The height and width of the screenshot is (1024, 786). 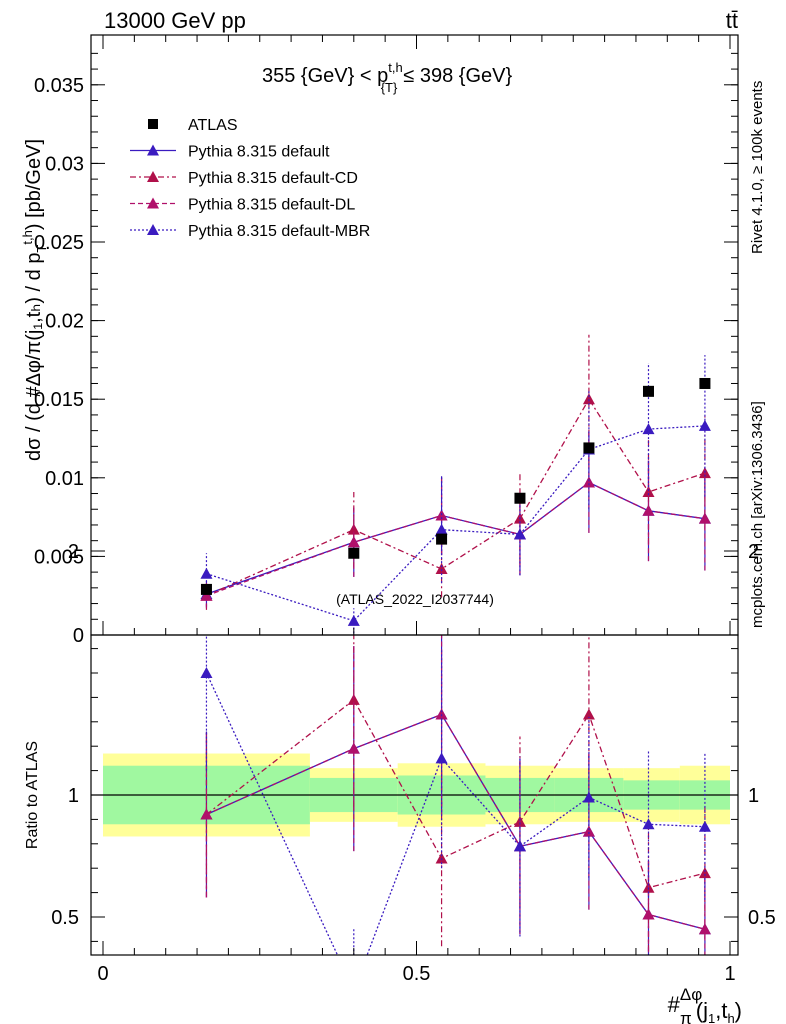 What do you see at coordinates (59, 86) in the screenshot?
I see `y-tick-label: 0.035` at bounding box center [59, 86].